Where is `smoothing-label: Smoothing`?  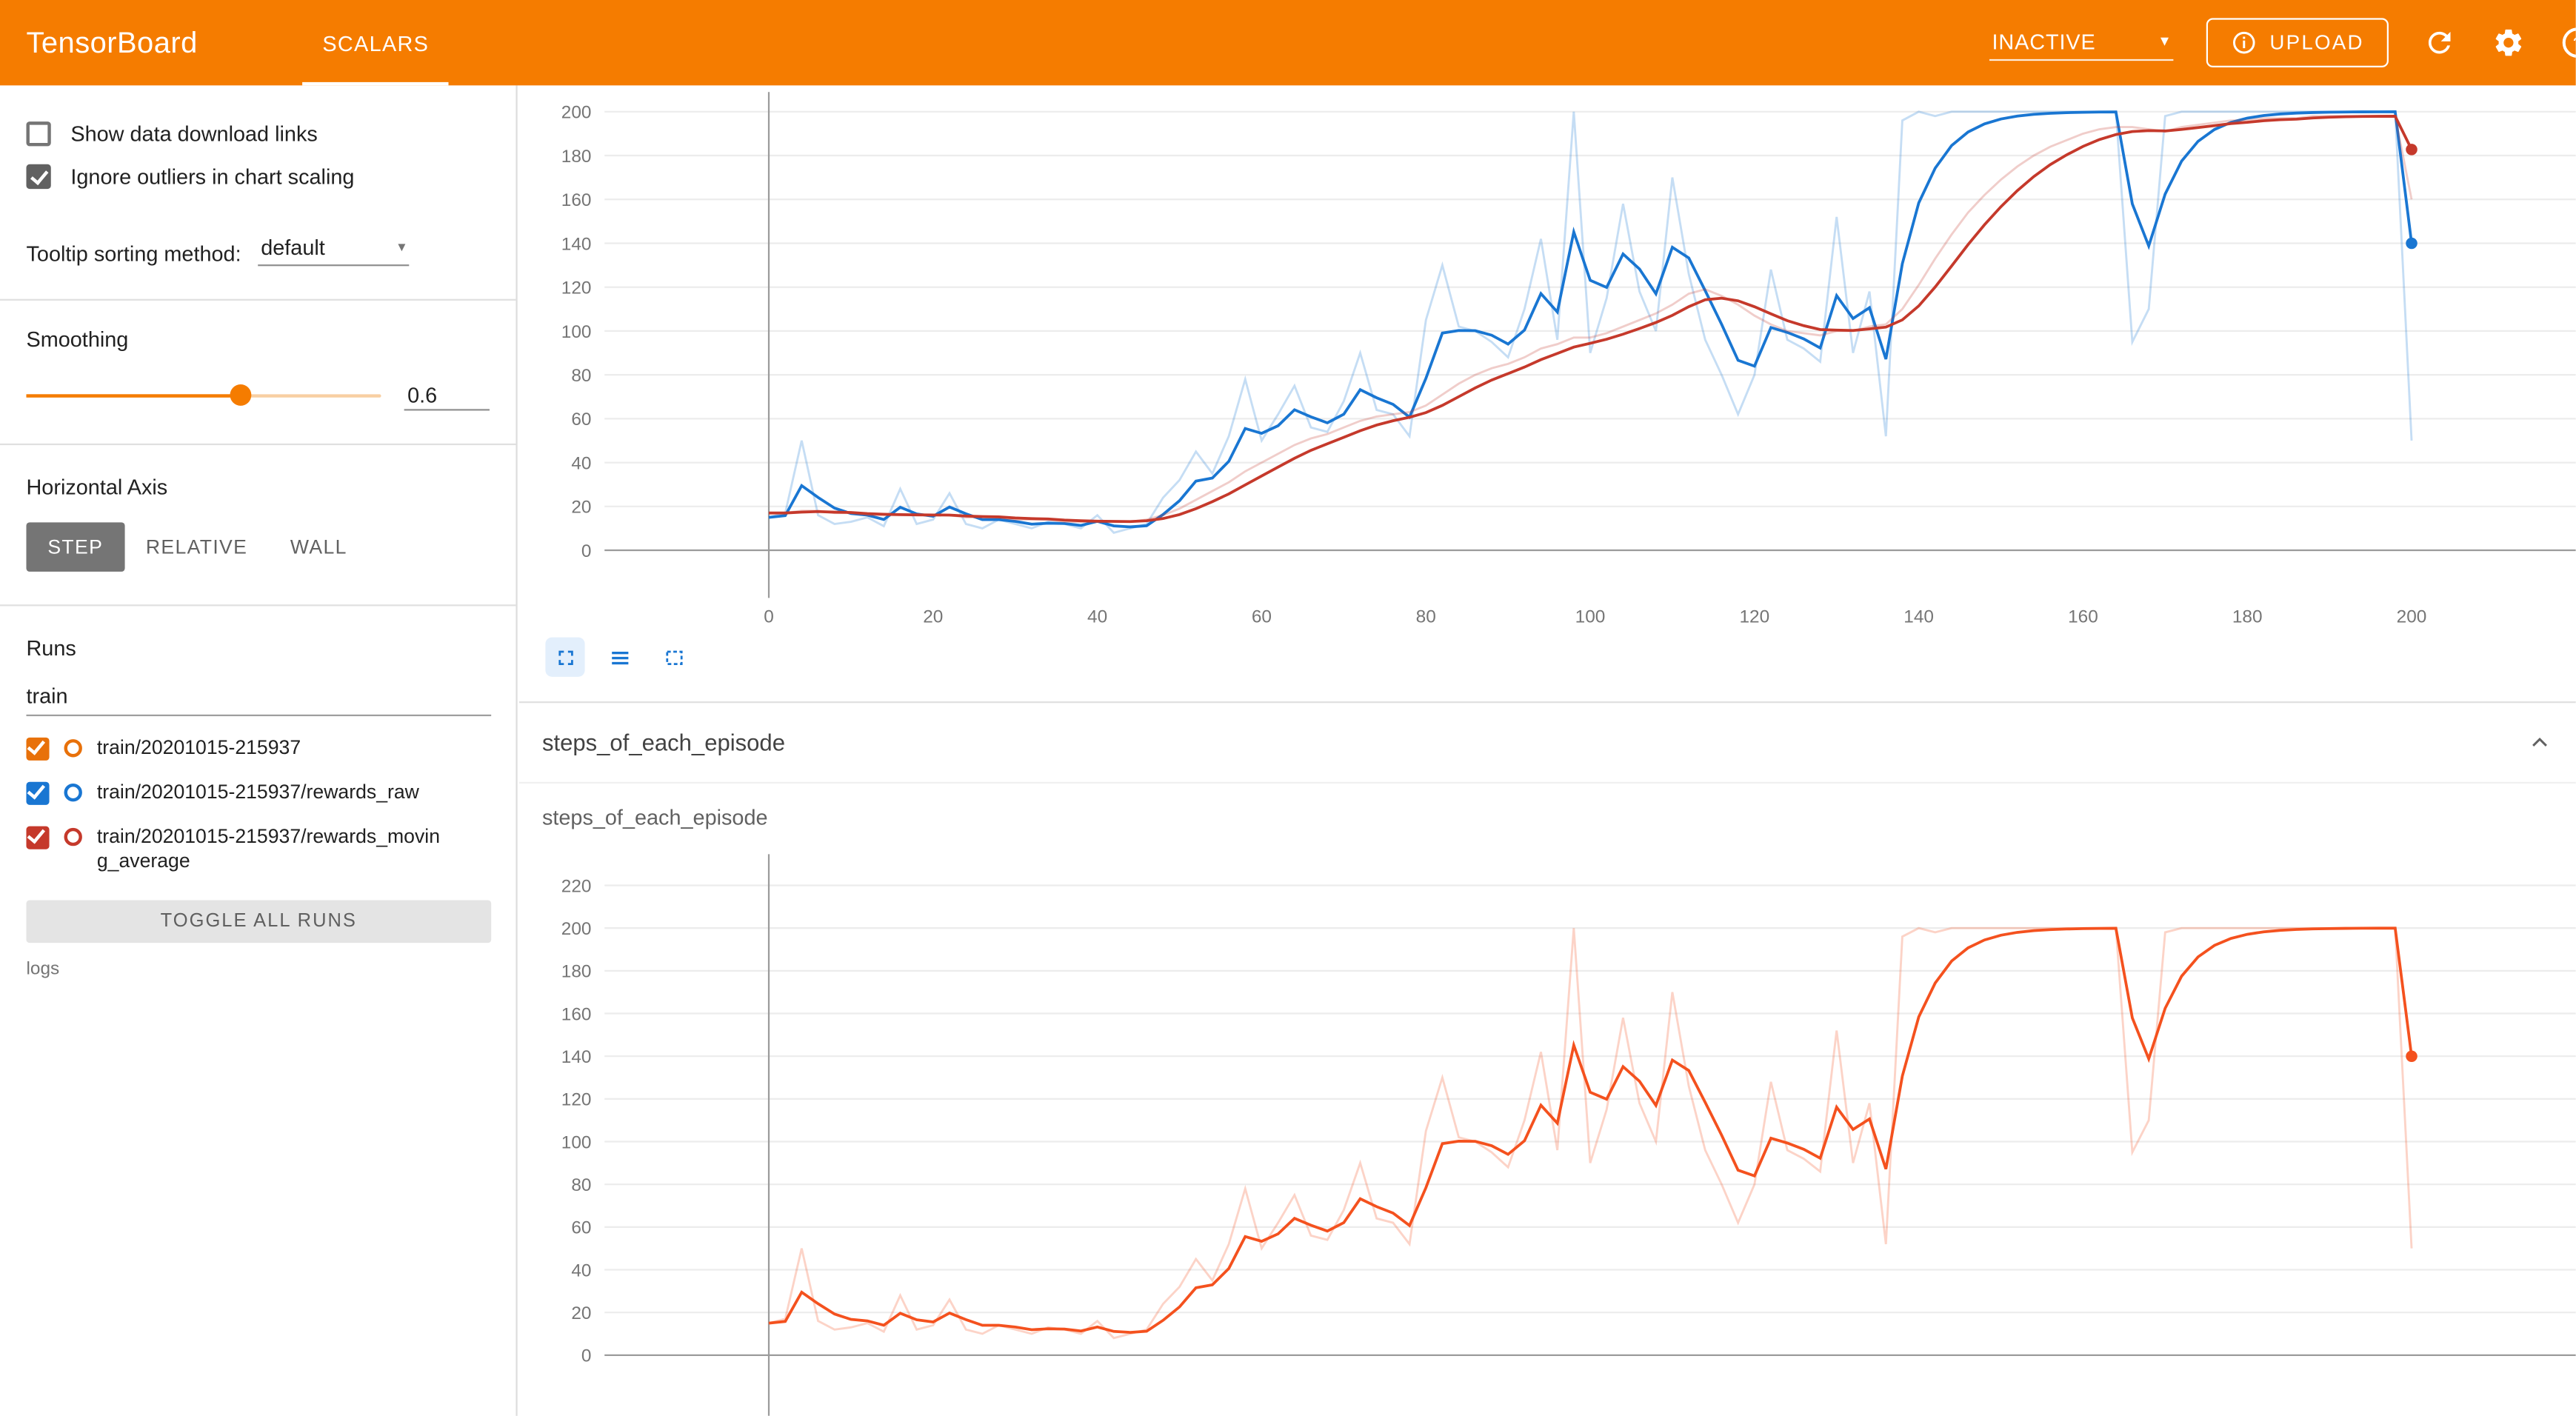 smoothing-label: Smoothing is located at coordinates (77, 339).